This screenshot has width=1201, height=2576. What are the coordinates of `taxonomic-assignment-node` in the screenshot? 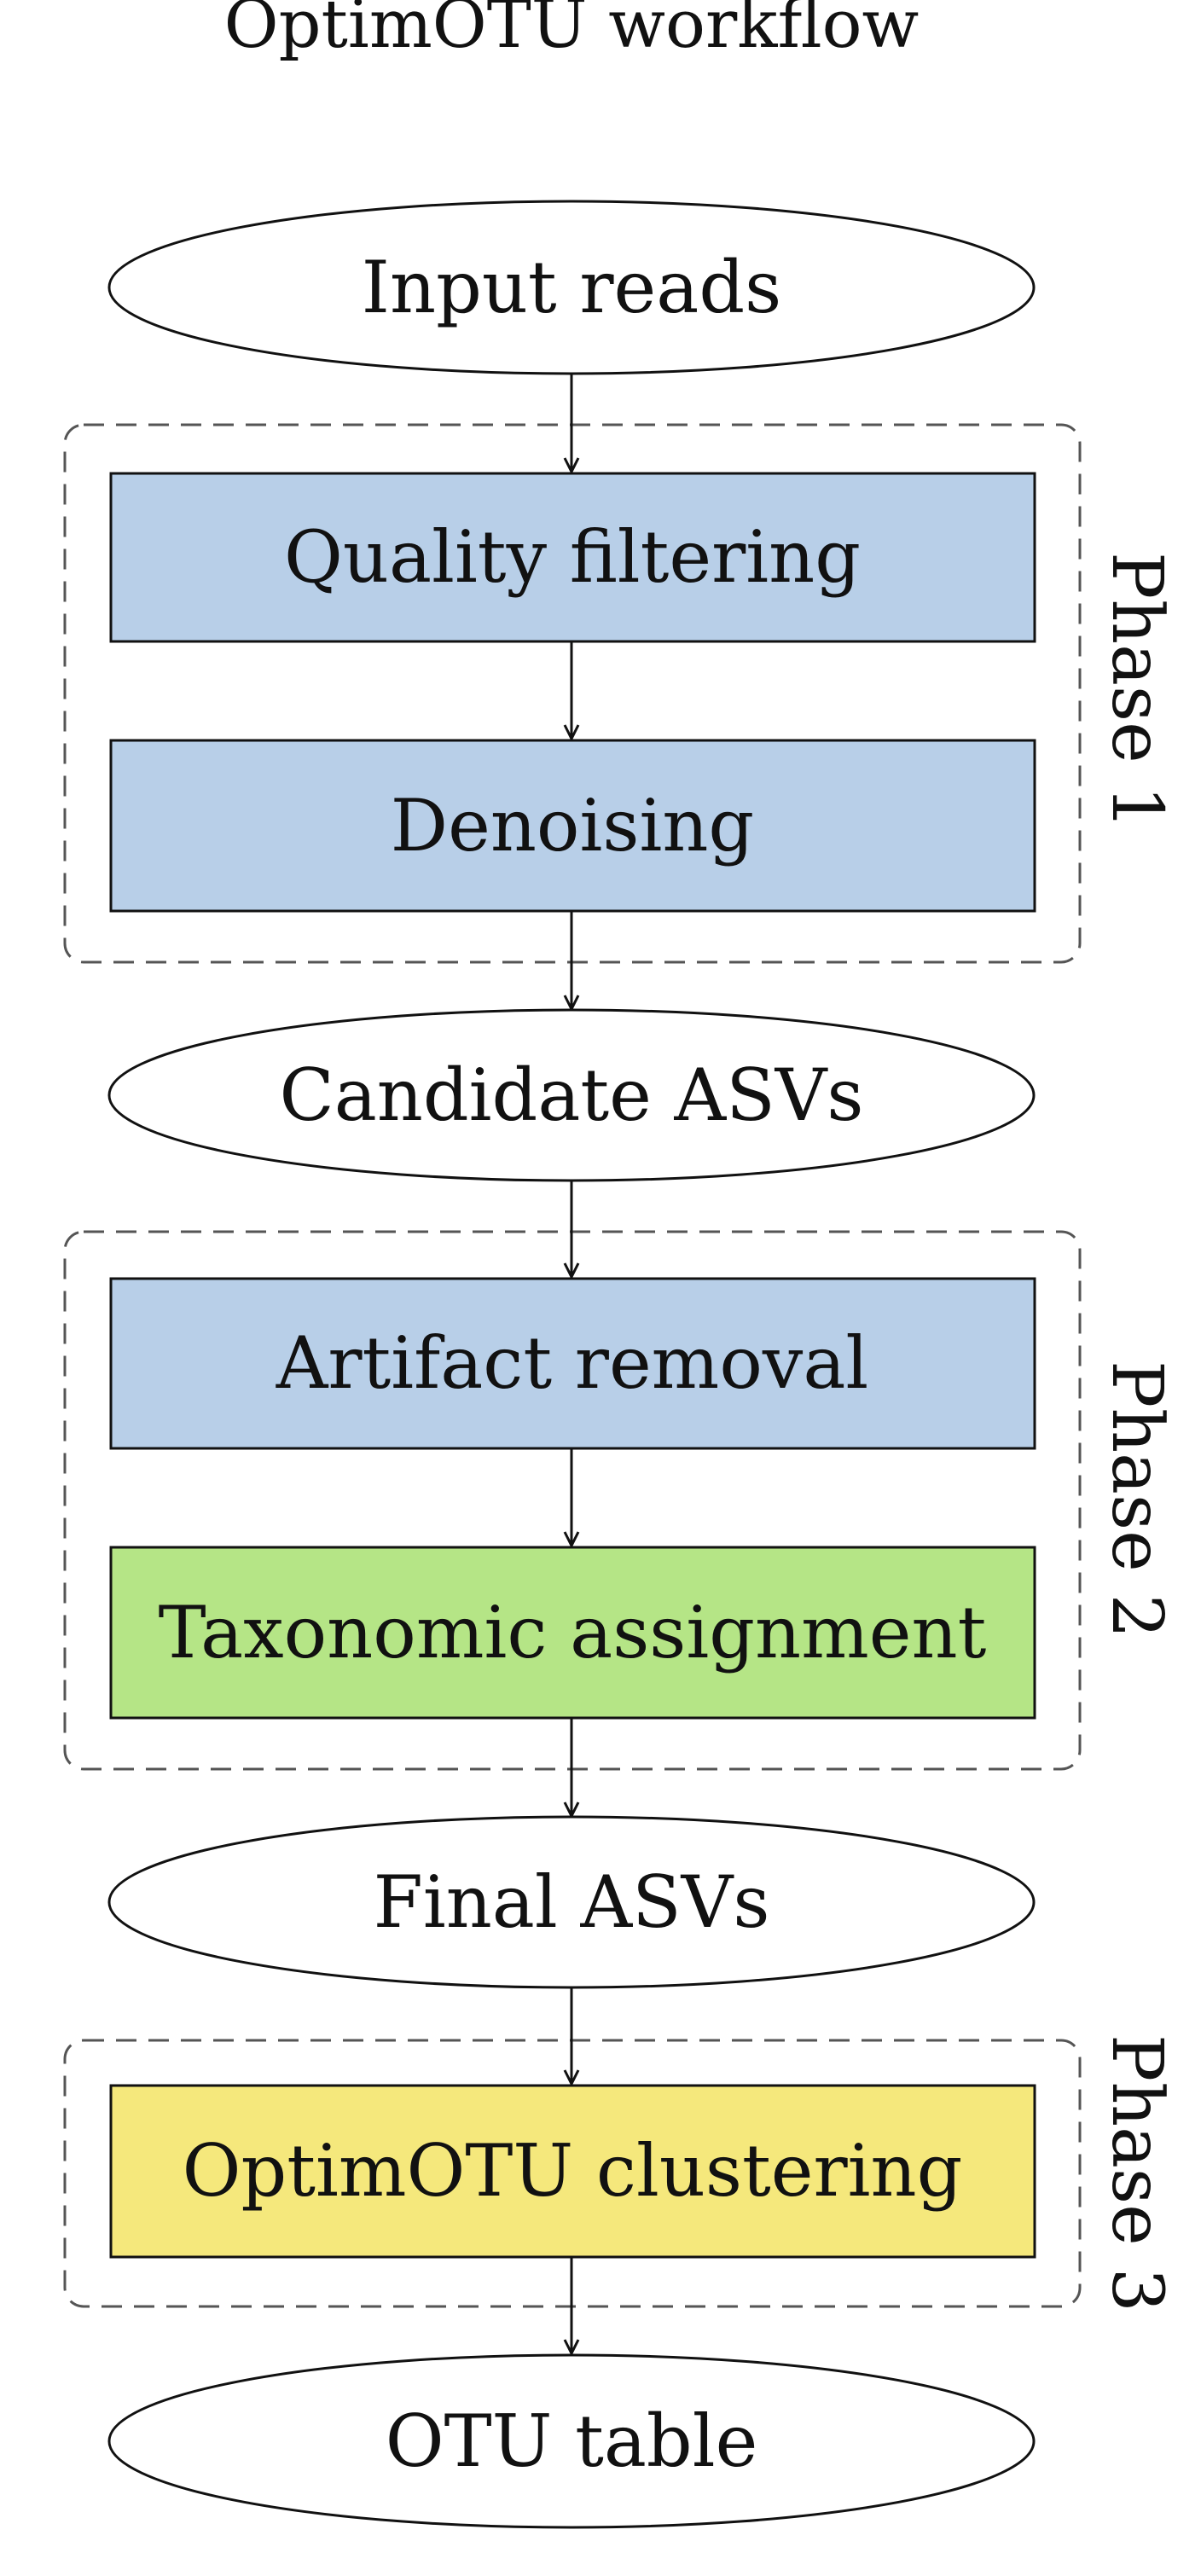 It's located at (573, 1633).